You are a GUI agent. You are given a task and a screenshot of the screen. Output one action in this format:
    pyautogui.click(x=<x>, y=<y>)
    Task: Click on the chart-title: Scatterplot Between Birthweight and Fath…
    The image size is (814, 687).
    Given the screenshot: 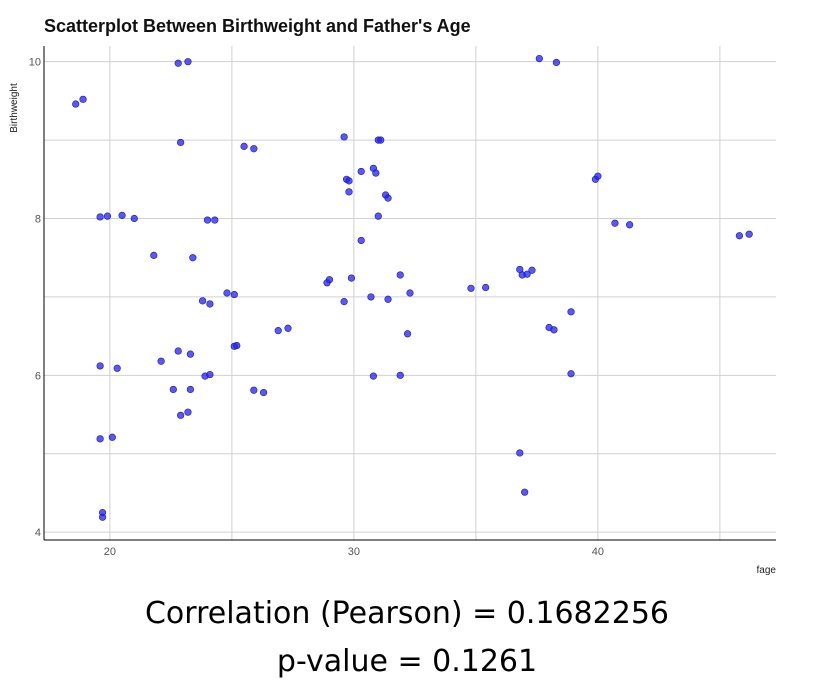 What is the action you would take?
    pyautogui.click(x=257, y=26)
    